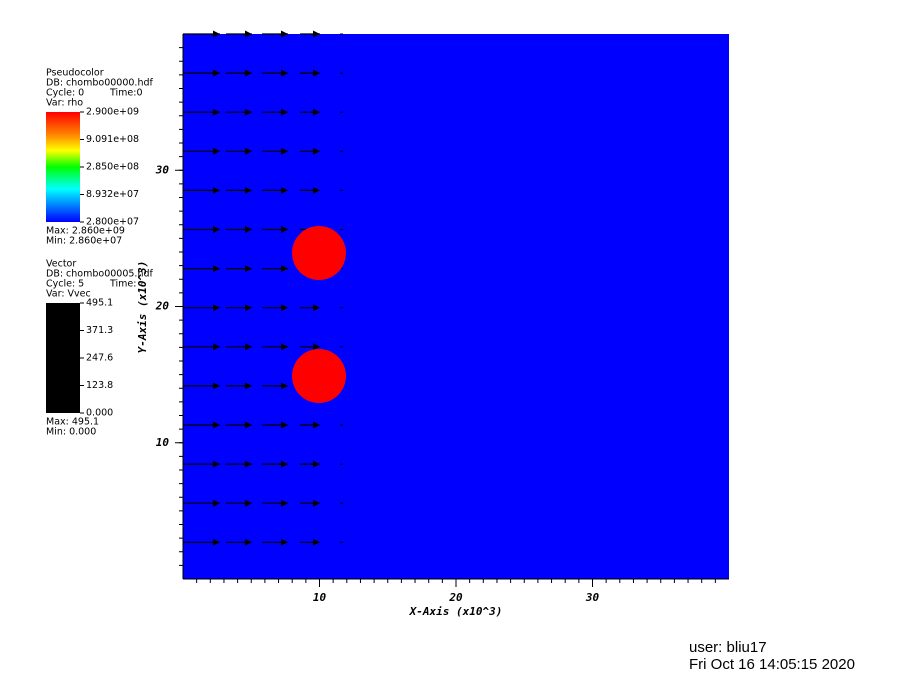 Image resolution: width=920 pixels, height=682 pixels. Describe the element at coordinates (263, 288) in the screenshot. I see `vector-arrows` at that location.